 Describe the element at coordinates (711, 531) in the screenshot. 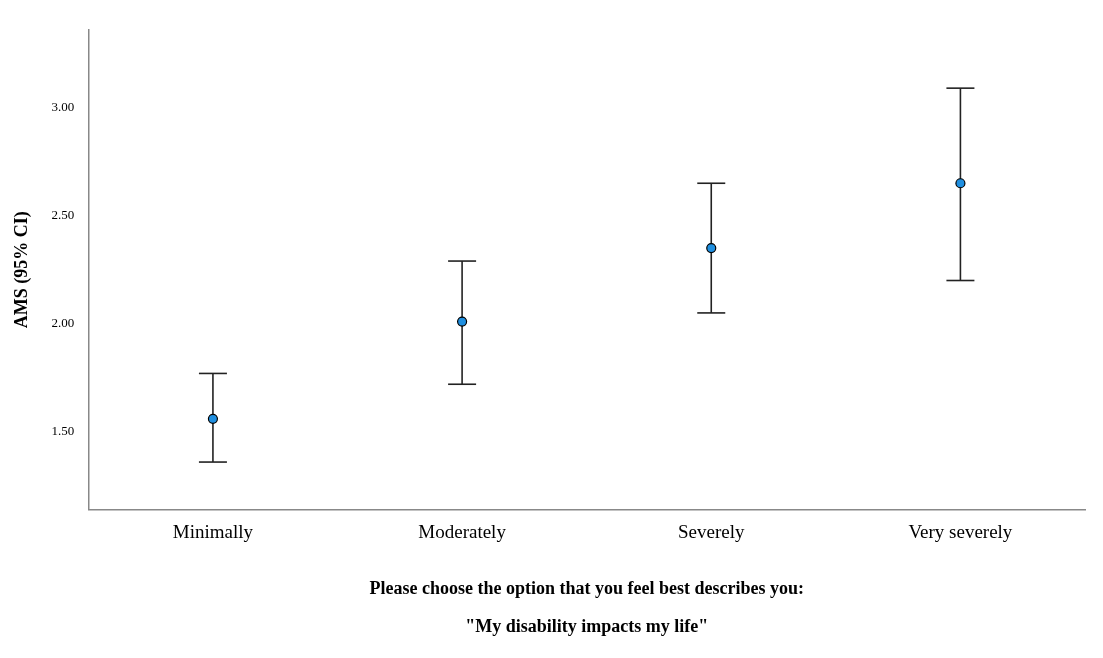

I see `x-tick-label: Severely` at that location.